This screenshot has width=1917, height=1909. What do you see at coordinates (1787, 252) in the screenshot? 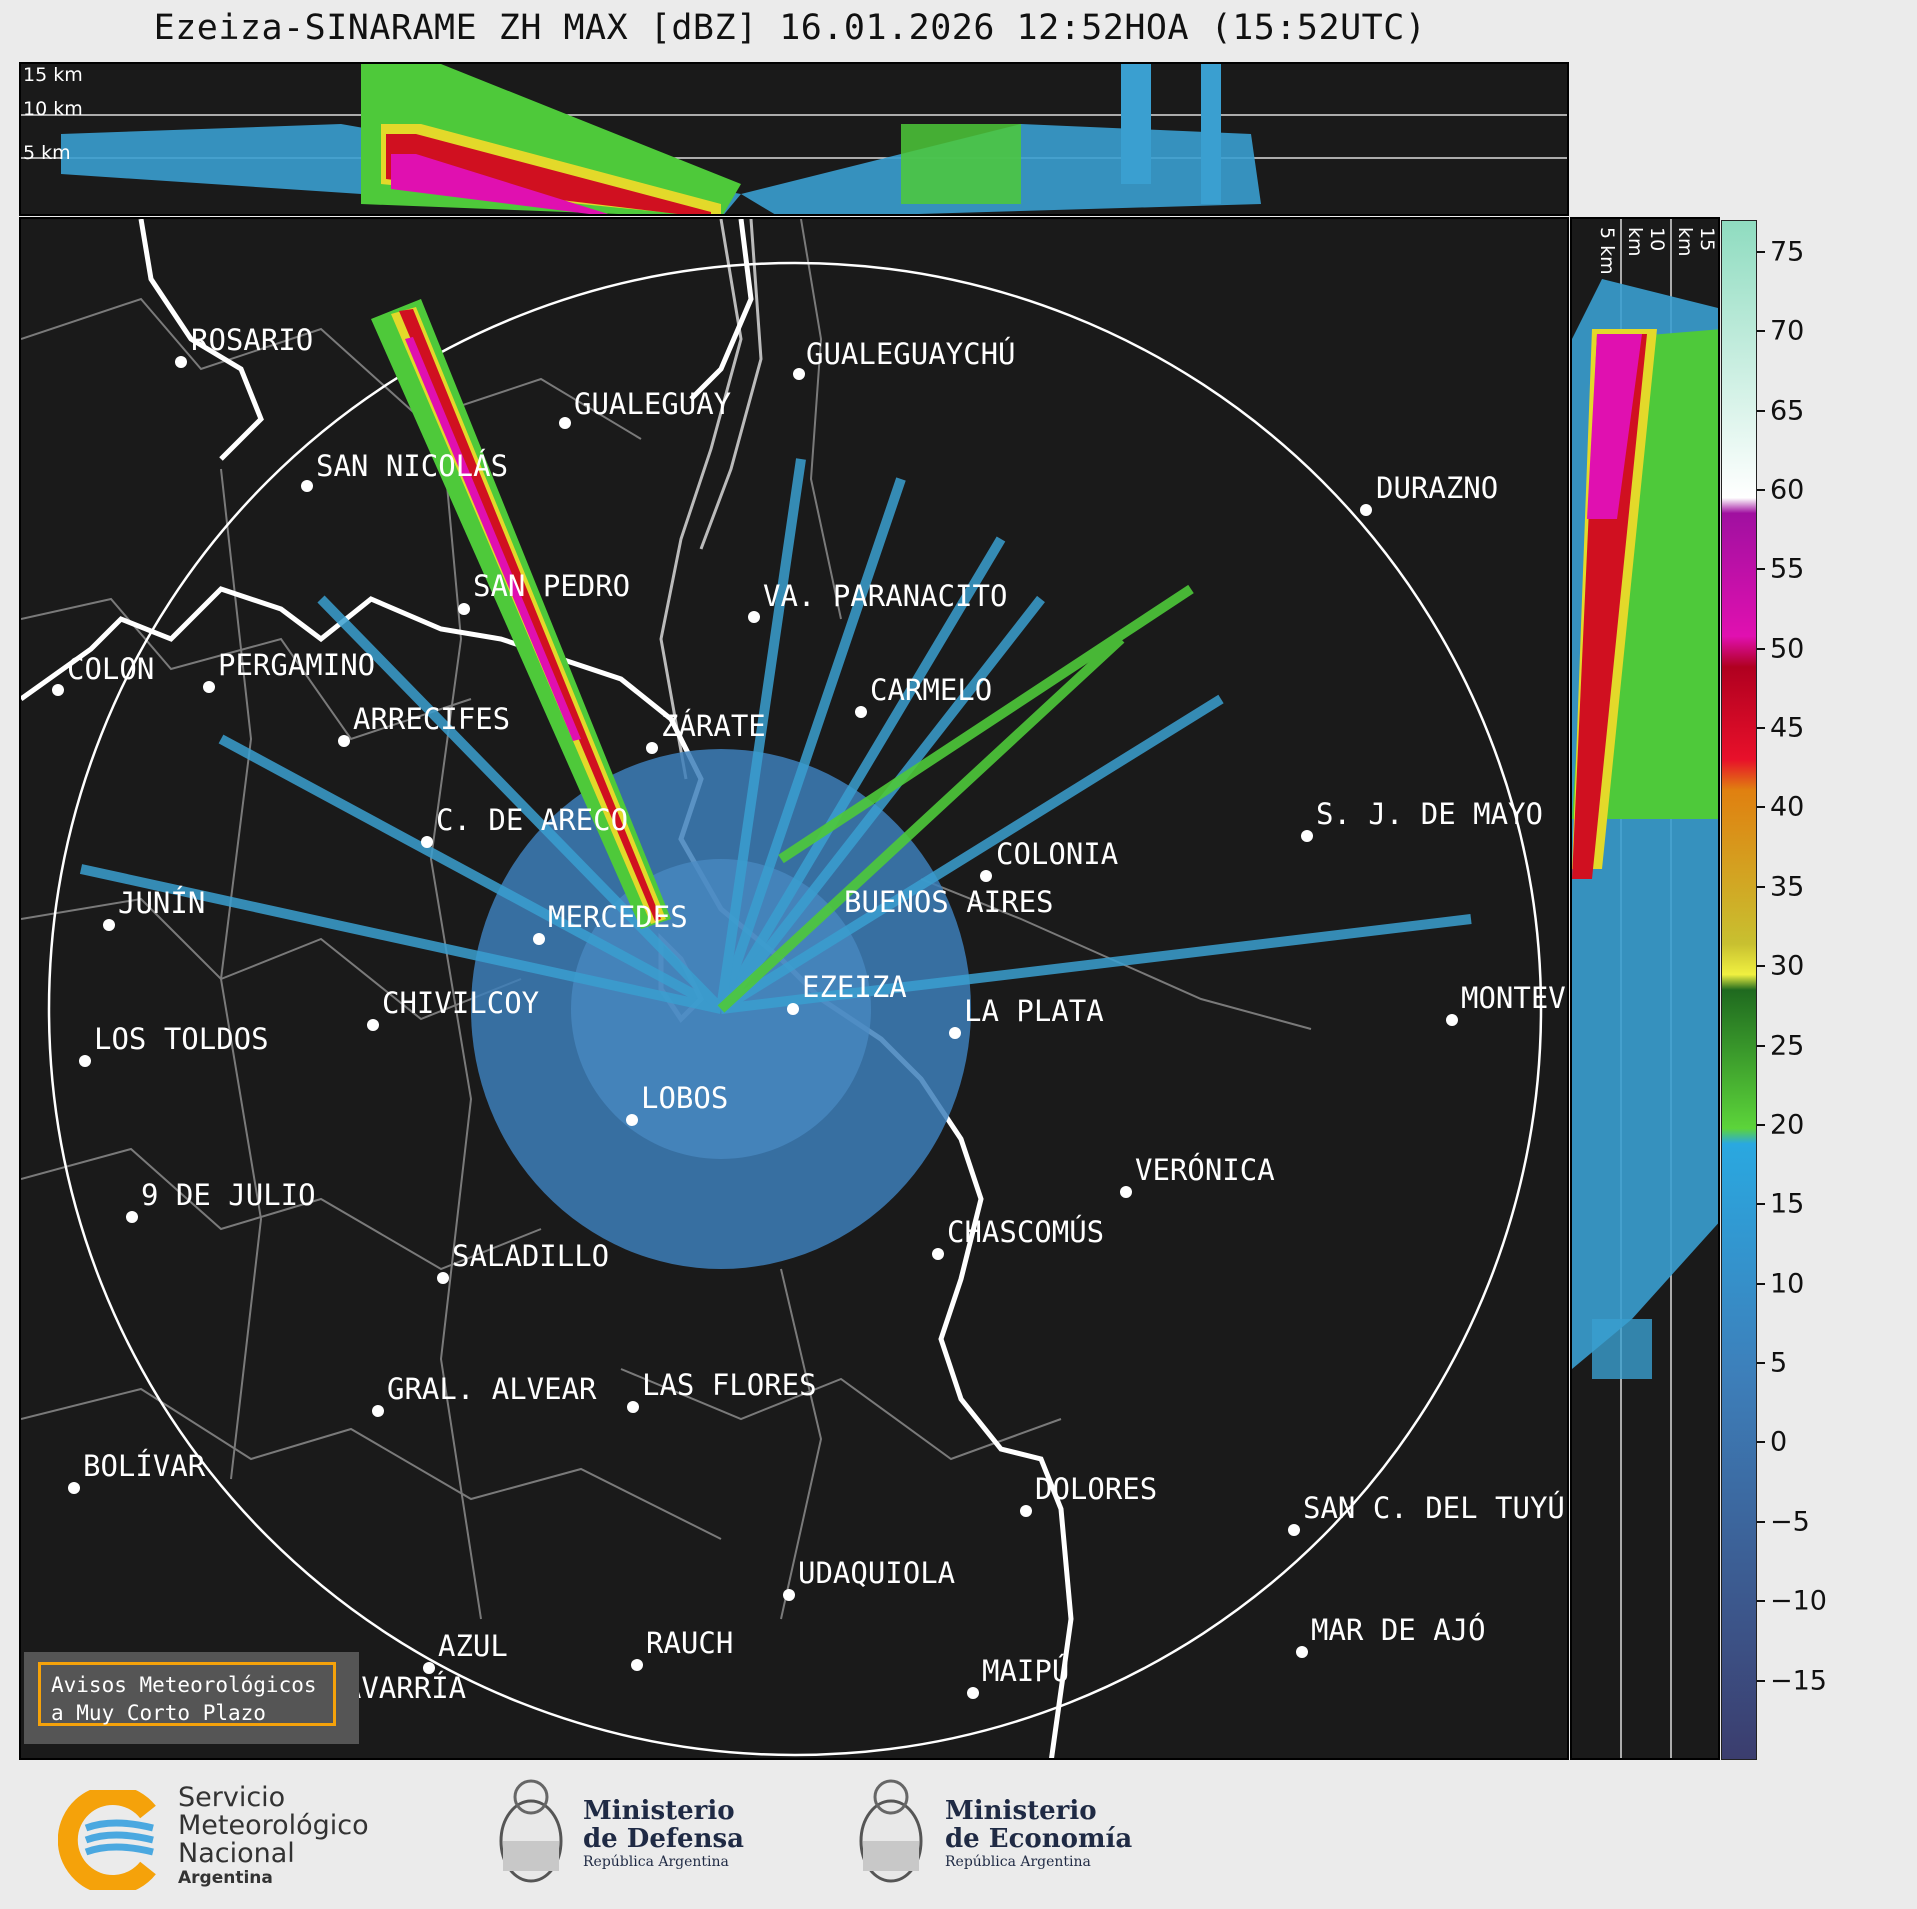
I see `colorbar-tick-label: 75` at bounding box center [1787, 252].